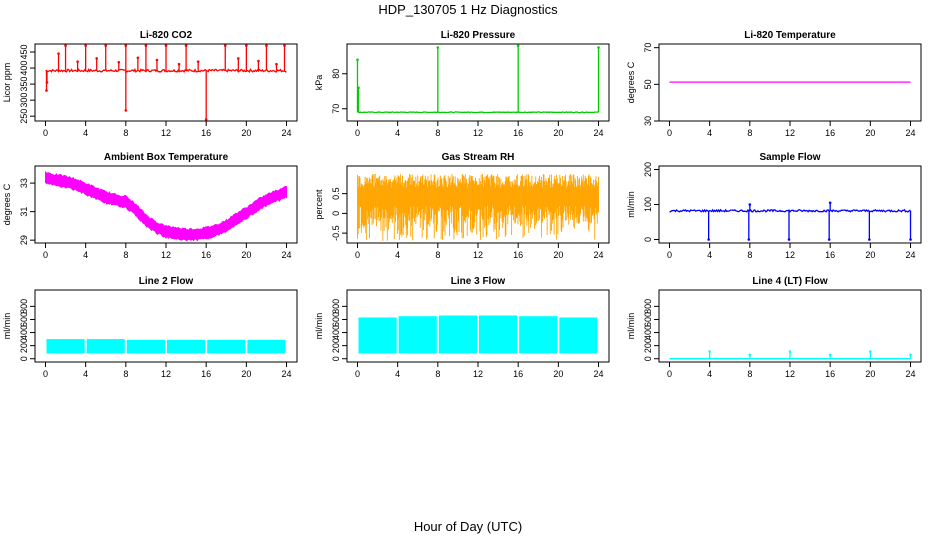 This screenshot has height=540, width=936. Describe the element at coordinates (648, 204) in the screenshot. I see `y-tick-label: 100` at that location.